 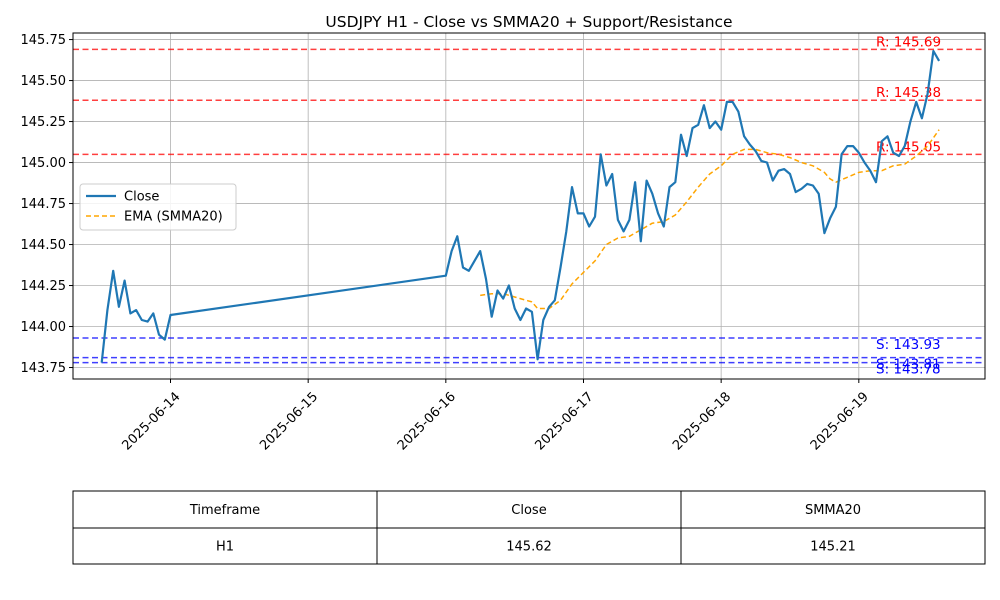 I want to click on legend: Close EMA (SMMA20), so click(x=158, y=207).